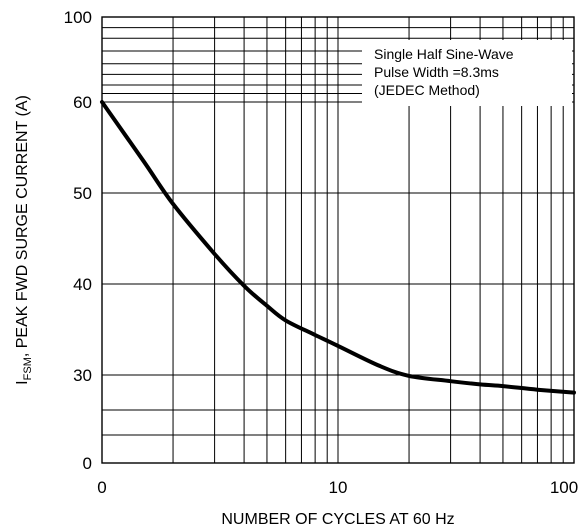  Describe the element at coordinates (82, 193) in the screenshot. I see `y-tick-label: 50` at that location.